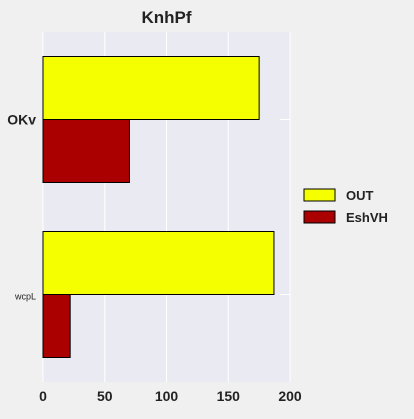 The height and width of the screenshot is (419, 414). I want to click on x-tick-label: 0, so click(43, 396).